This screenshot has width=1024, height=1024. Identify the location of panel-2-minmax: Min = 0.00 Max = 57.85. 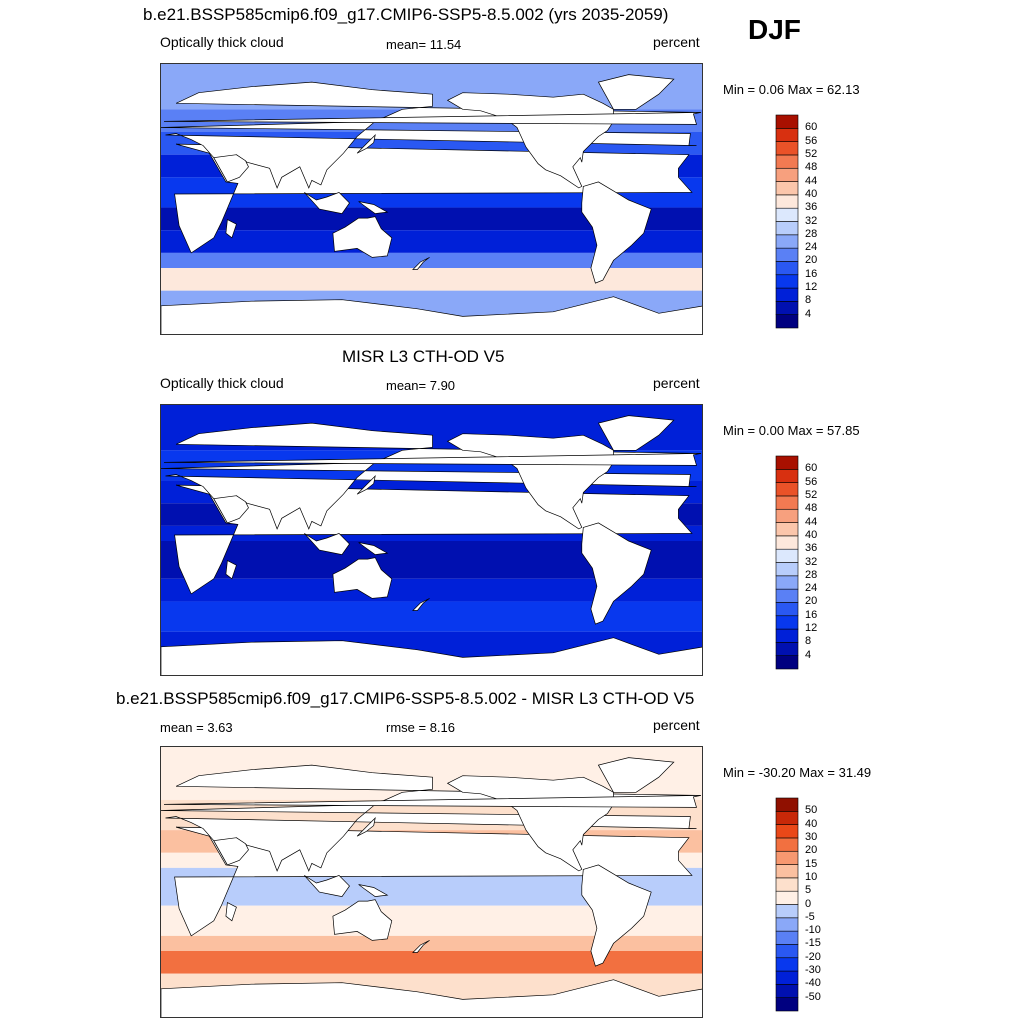
(791, 430).